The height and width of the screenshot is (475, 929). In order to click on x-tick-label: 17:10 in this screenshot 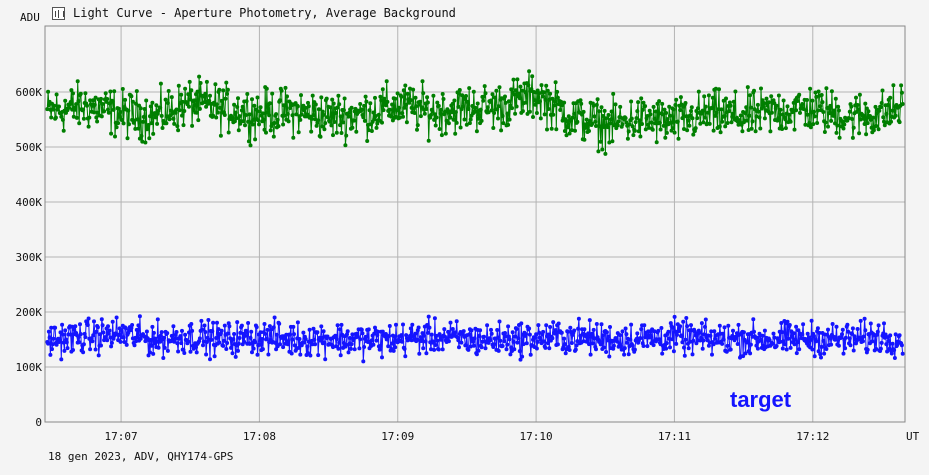, I will do `click(536, 436)`.